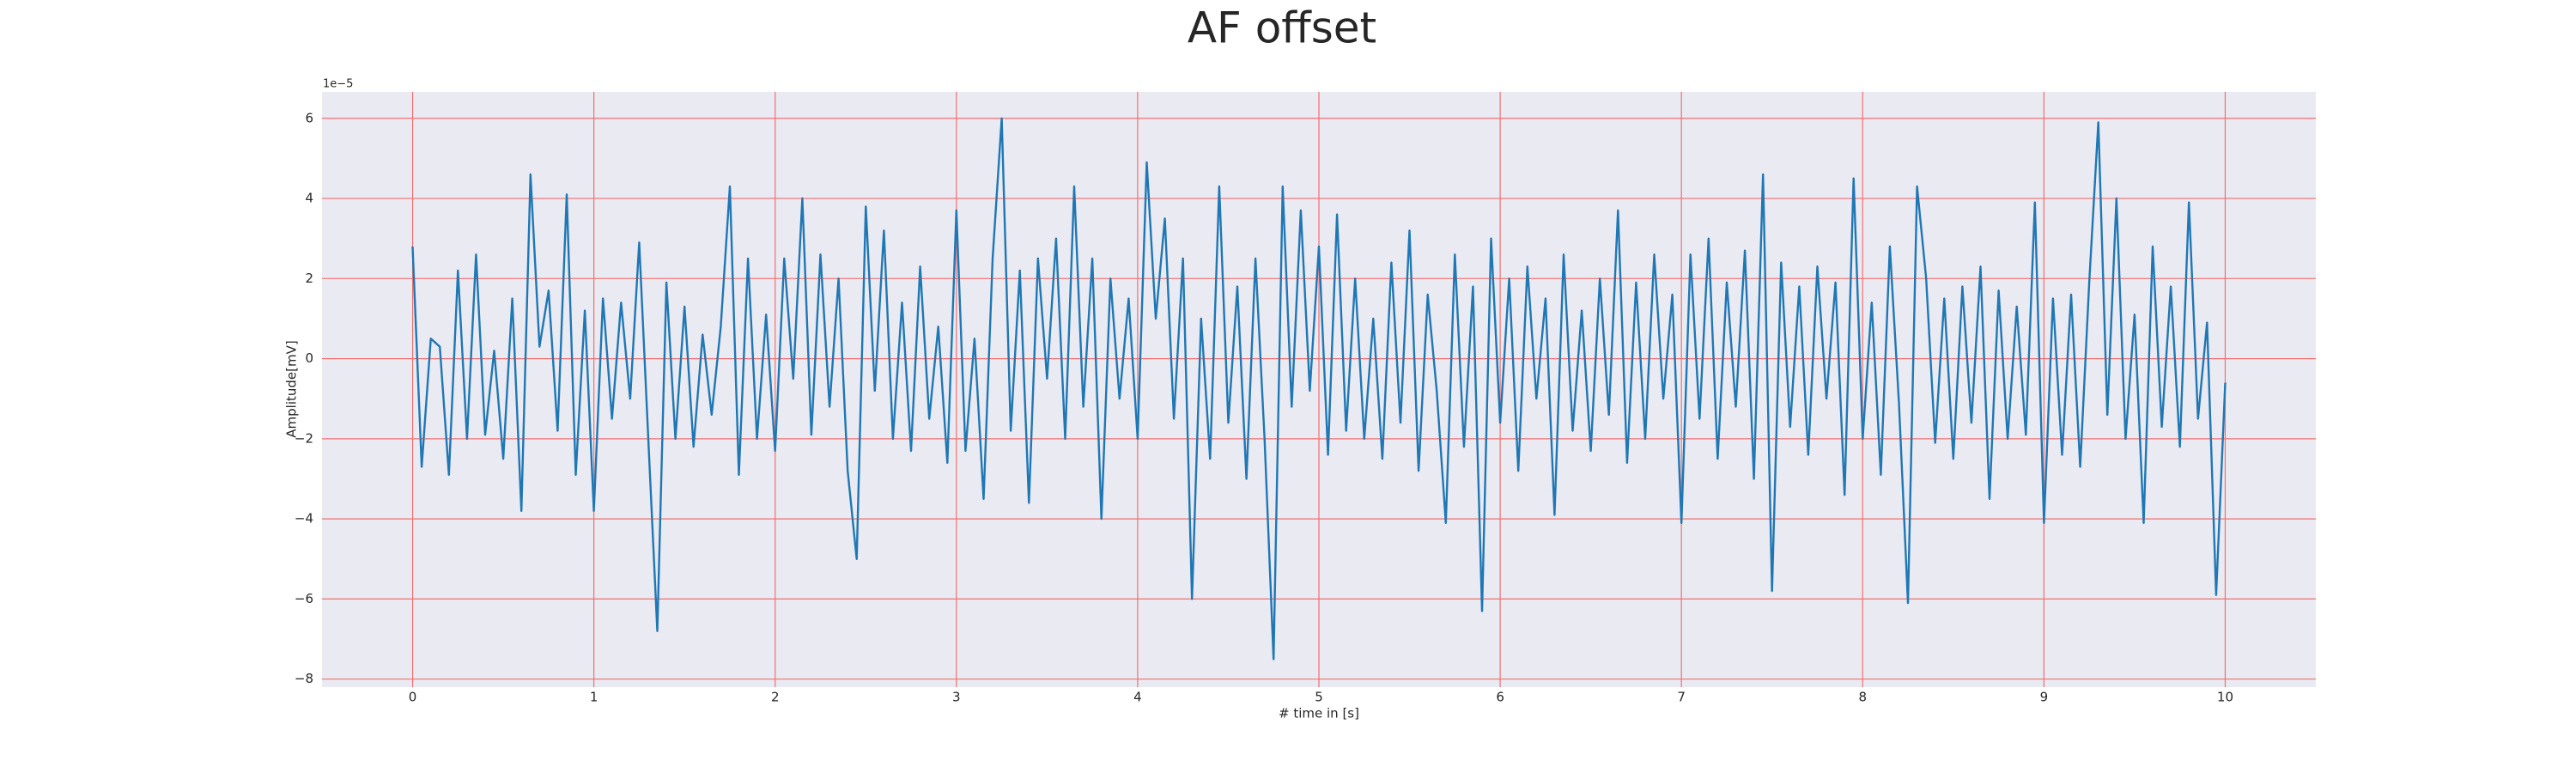 The height and width of the screenshot is (773, 2576). Describe the element at coordinates (1319, 713) in the screenshot. I see `x-axis-label: # time in [s]` at that location.